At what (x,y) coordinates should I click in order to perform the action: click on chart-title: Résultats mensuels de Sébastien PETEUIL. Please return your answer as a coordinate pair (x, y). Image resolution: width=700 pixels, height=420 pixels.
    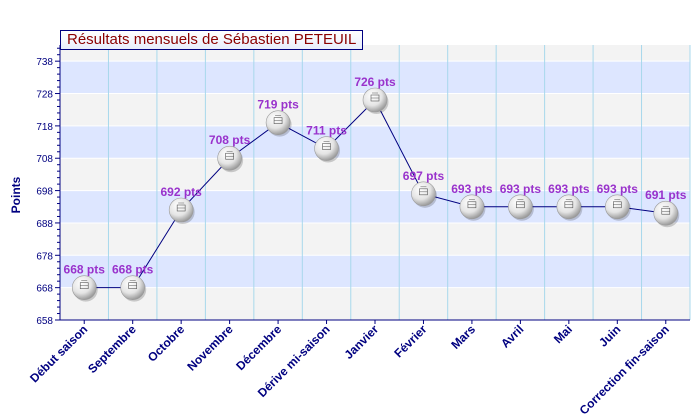
    Looking at the image, I should click on (212, 40).